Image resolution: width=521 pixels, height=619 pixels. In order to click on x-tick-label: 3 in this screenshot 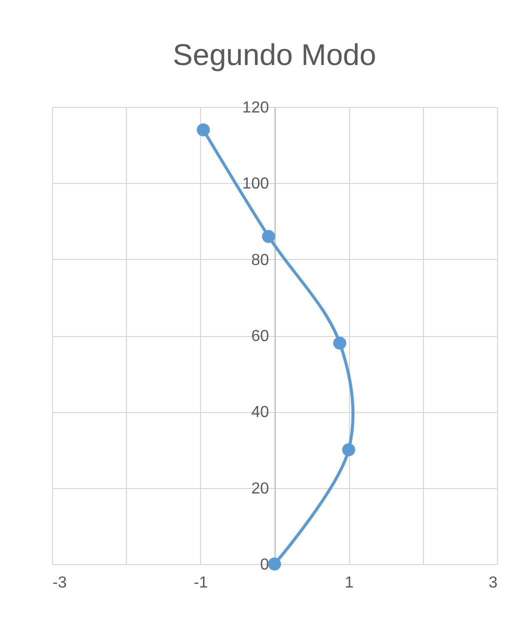, I will do `click(493, 583)`.